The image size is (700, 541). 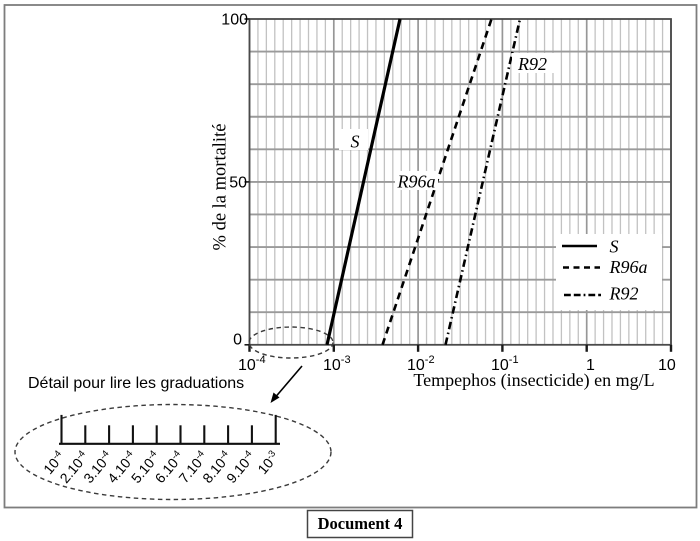 What do you see at coordinates (237, 339) in the screenshot?
I see `svg-text: 0` at bounding box center [237, 339].